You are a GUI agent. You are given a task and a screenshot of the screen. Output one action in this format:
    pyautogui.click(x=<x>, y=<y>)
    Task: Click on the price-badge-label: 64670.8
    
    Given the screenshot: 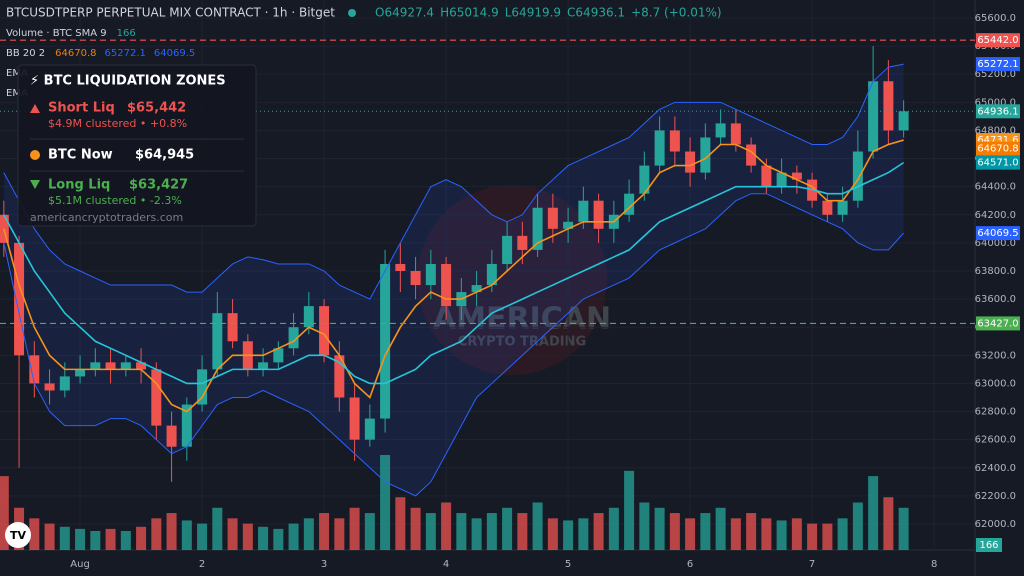 What is the action you would take?
    pyautogui.click(x=997, y=149)
    